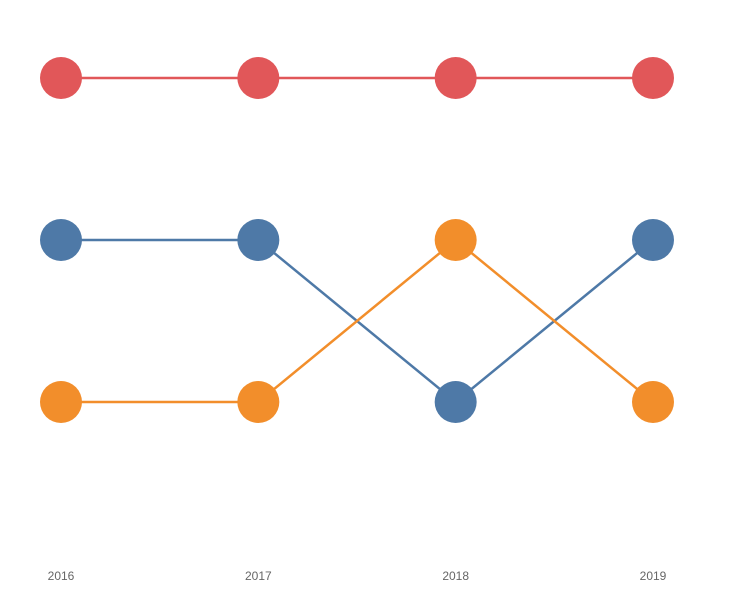  What do you see at coordinates (455, 576) in the screenshot?
I see `x-tick-label: 2018` at bounding box center [455, 576].